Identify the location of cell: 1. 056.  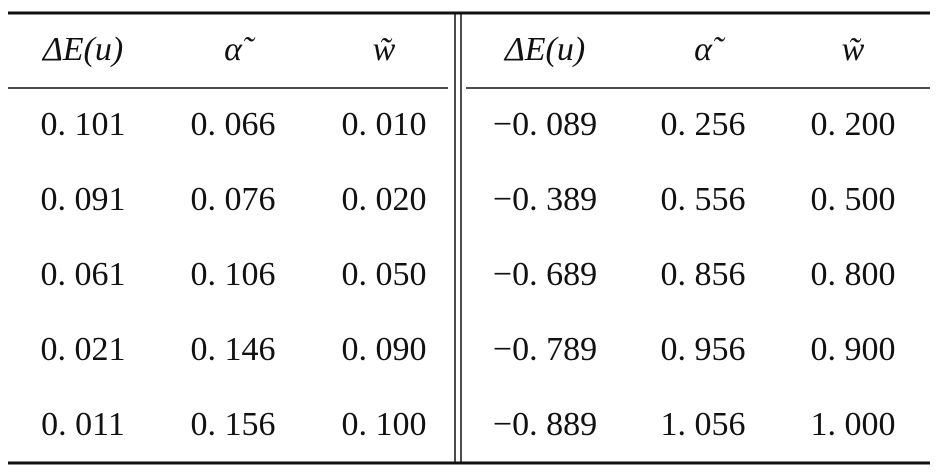
(703, 424).